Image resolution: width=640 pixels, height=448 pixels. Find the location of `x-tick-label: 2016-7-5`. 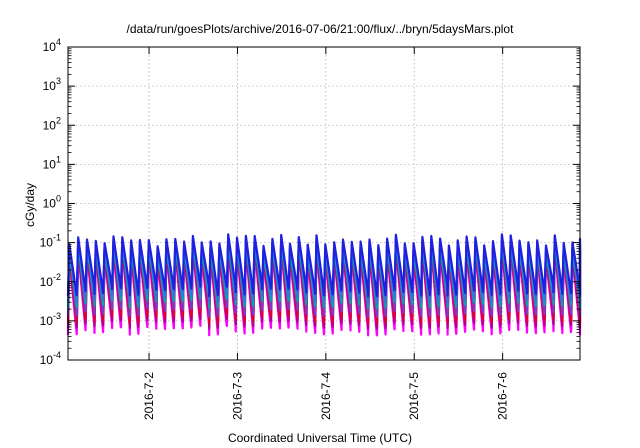

x-tick-label: 2016-7-5 is located at coordinates (414, 396).